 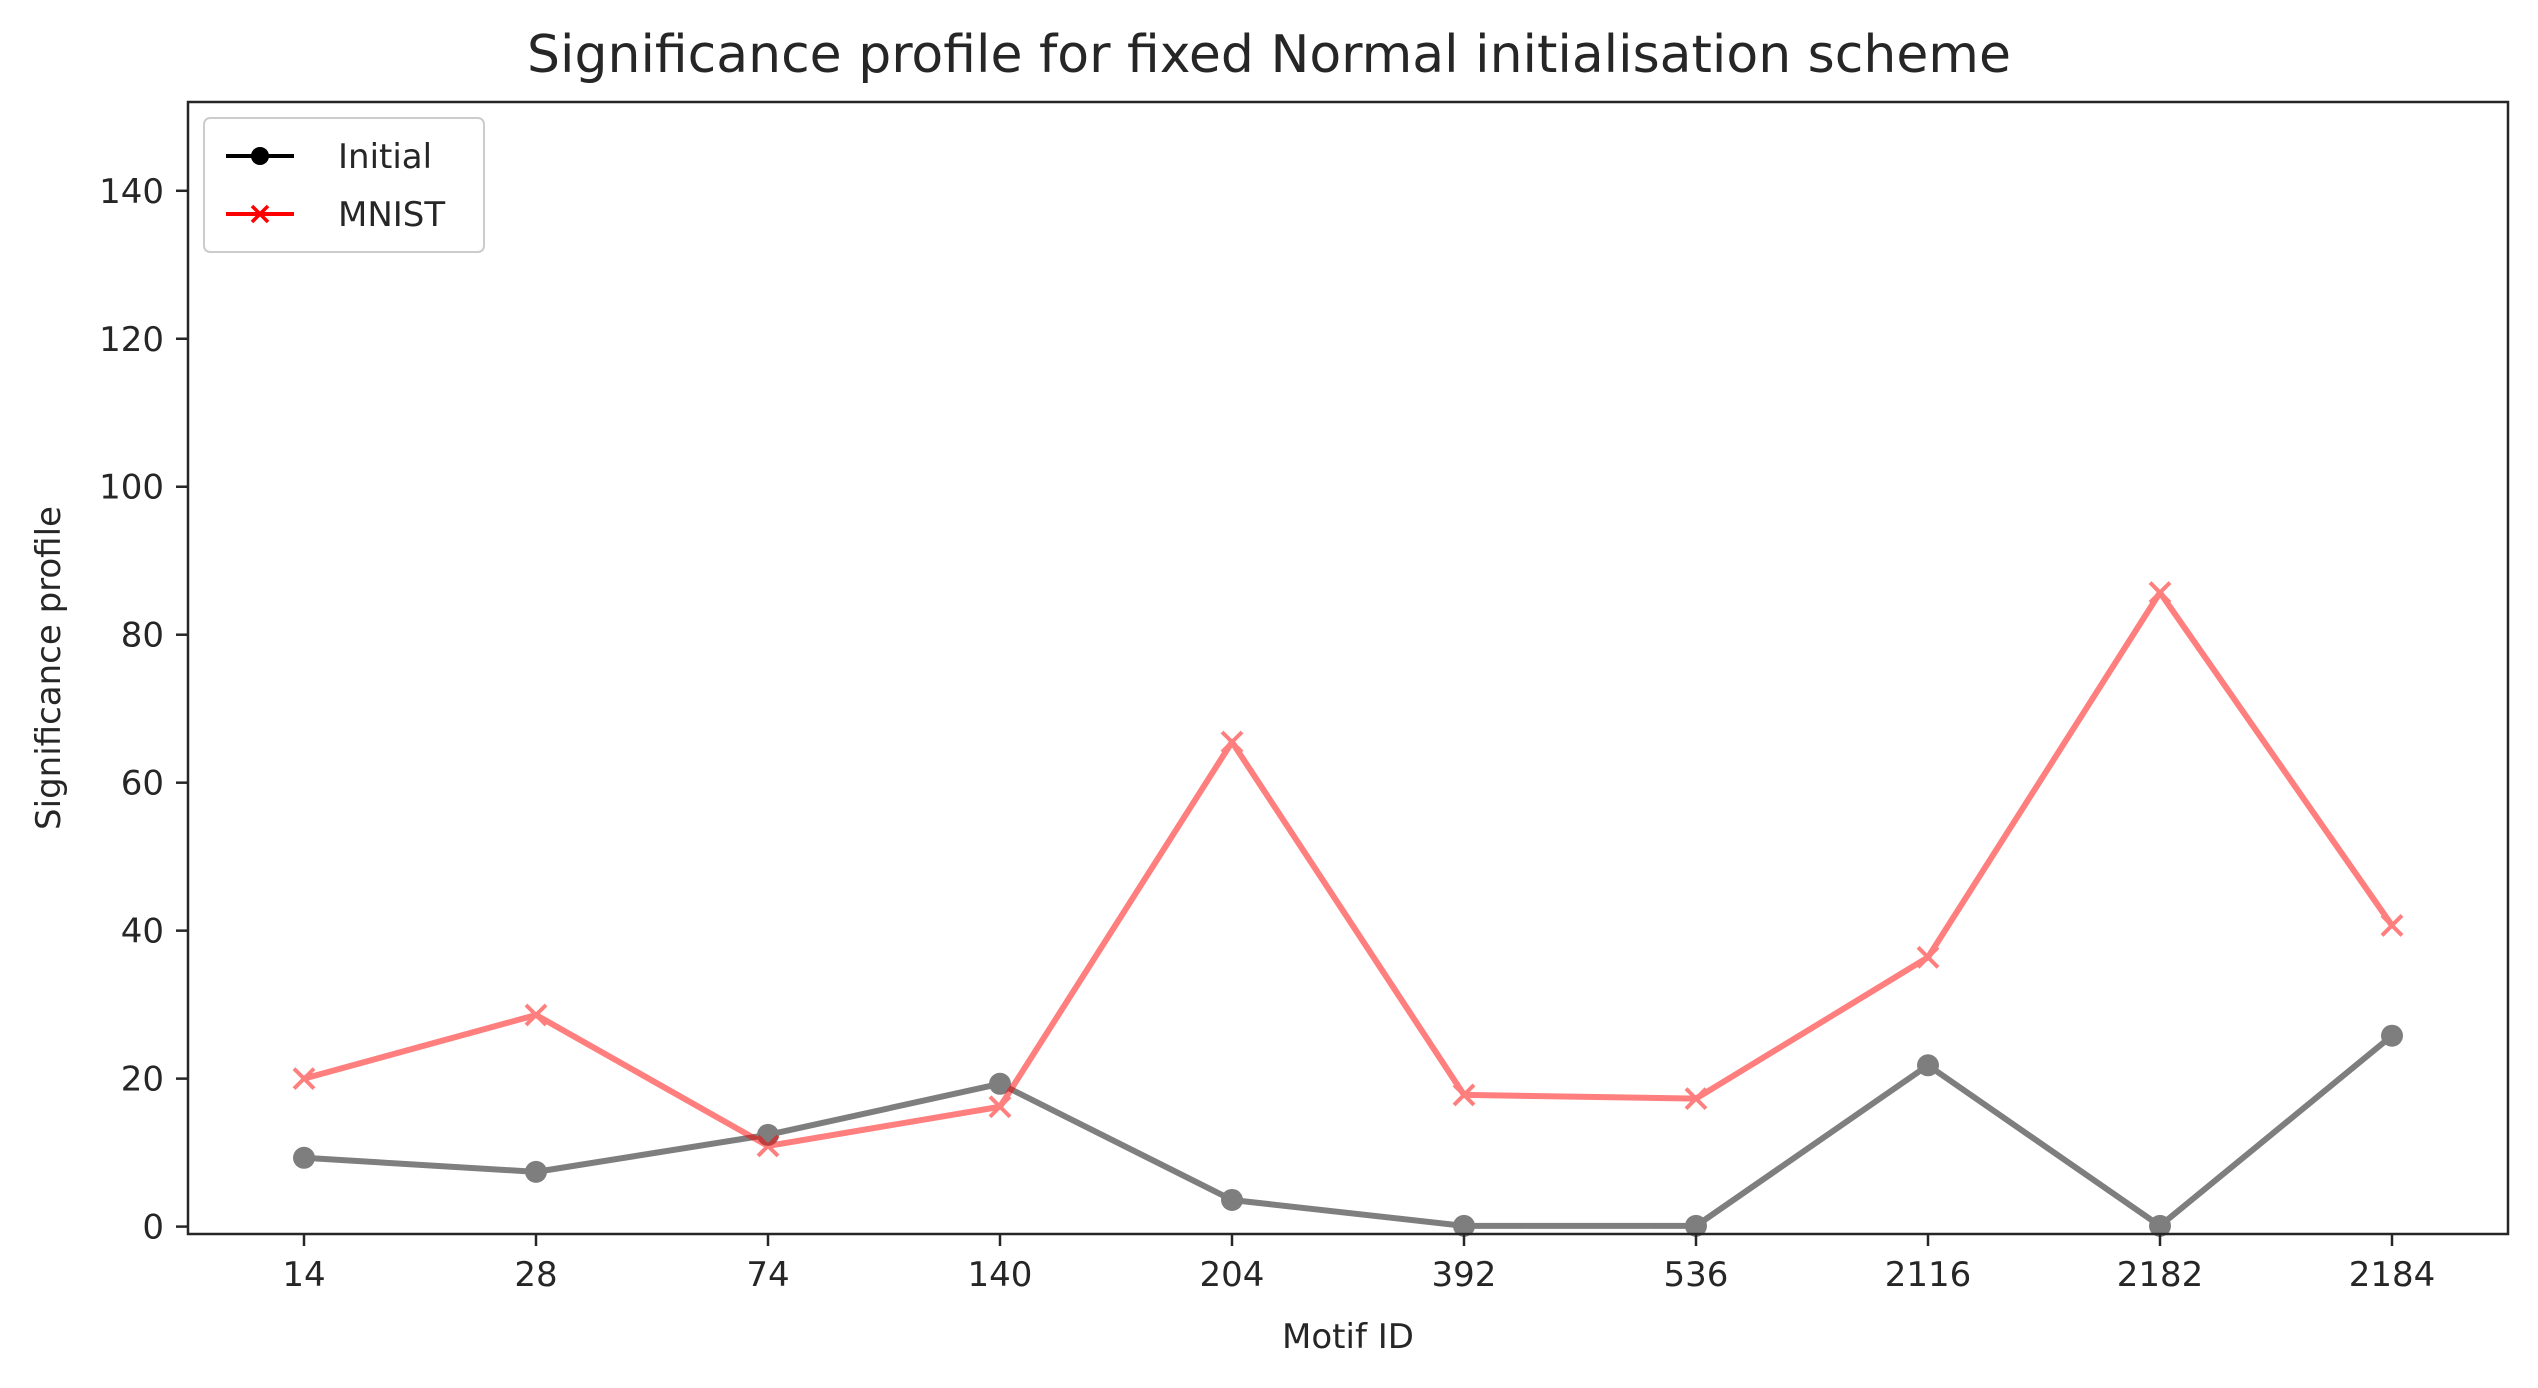 What do you see at coordinates (391, 215) in the screenshot?
I see `legend-label: MNIST` at bounding box center [391, 215].